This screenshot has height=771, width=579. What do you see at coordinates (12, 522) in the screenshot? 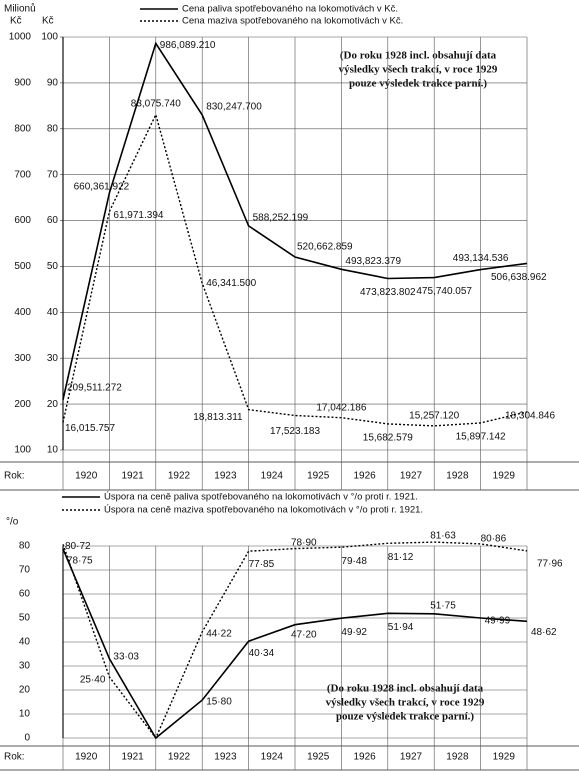
I see `y-axis-label: °/o` at bounding box center [12, 522].